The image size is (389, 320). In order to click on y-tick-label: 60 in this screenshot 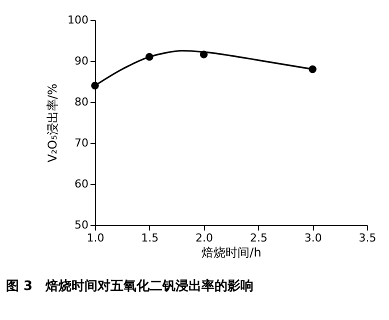, I will do `click(81, 184)`.